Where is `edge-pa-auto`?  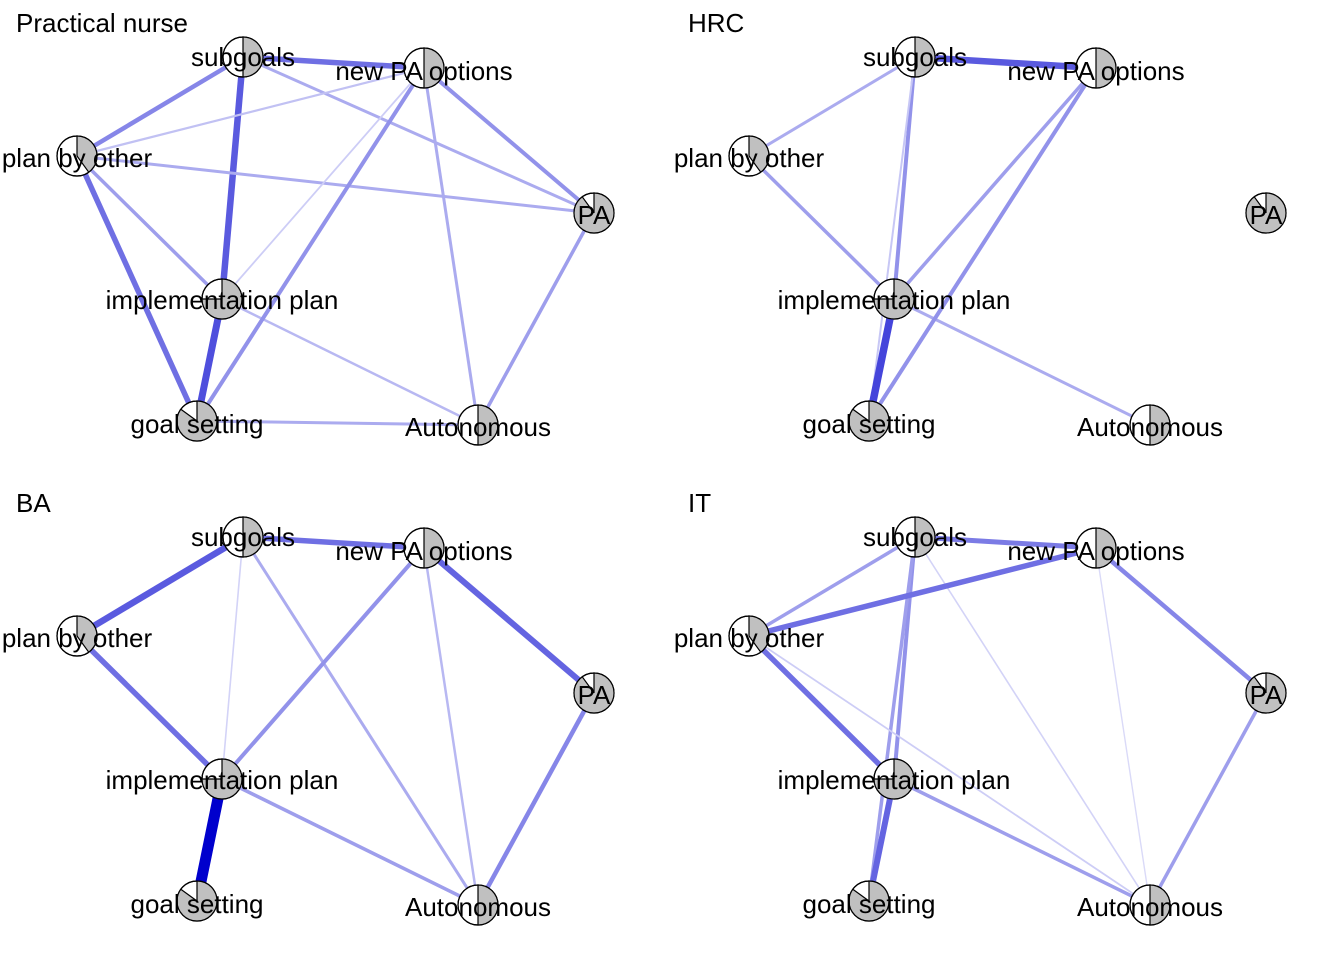 edge-pa-auto is located at coordinates (536, 319).